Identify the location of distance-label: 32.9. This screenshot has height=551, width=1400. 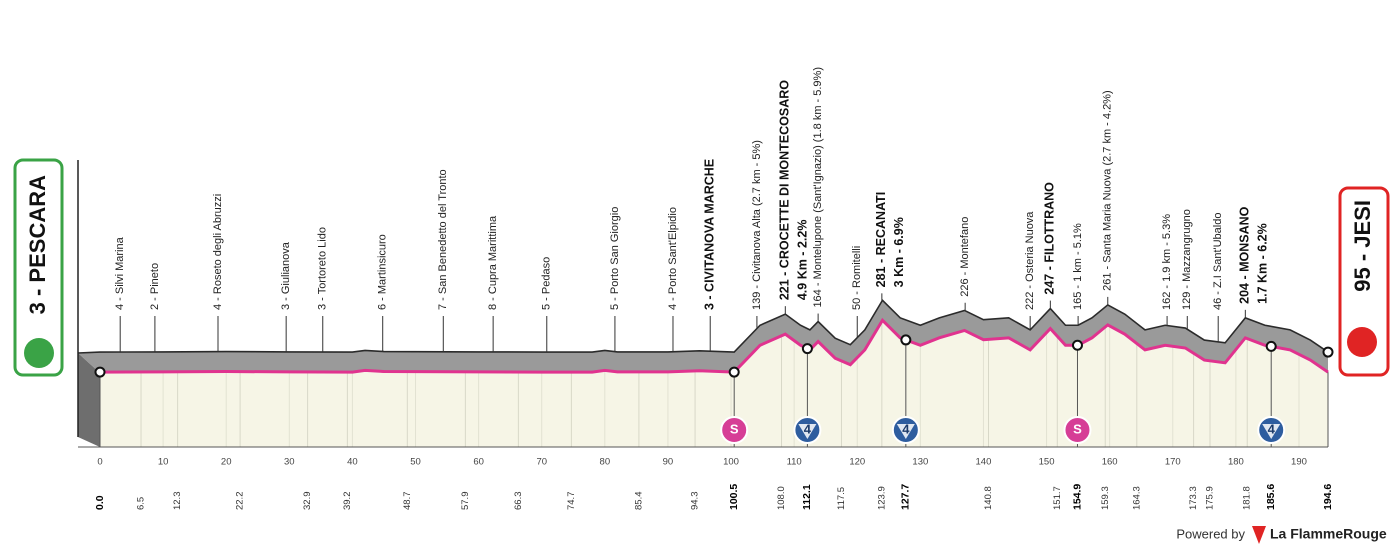
(307, 501).